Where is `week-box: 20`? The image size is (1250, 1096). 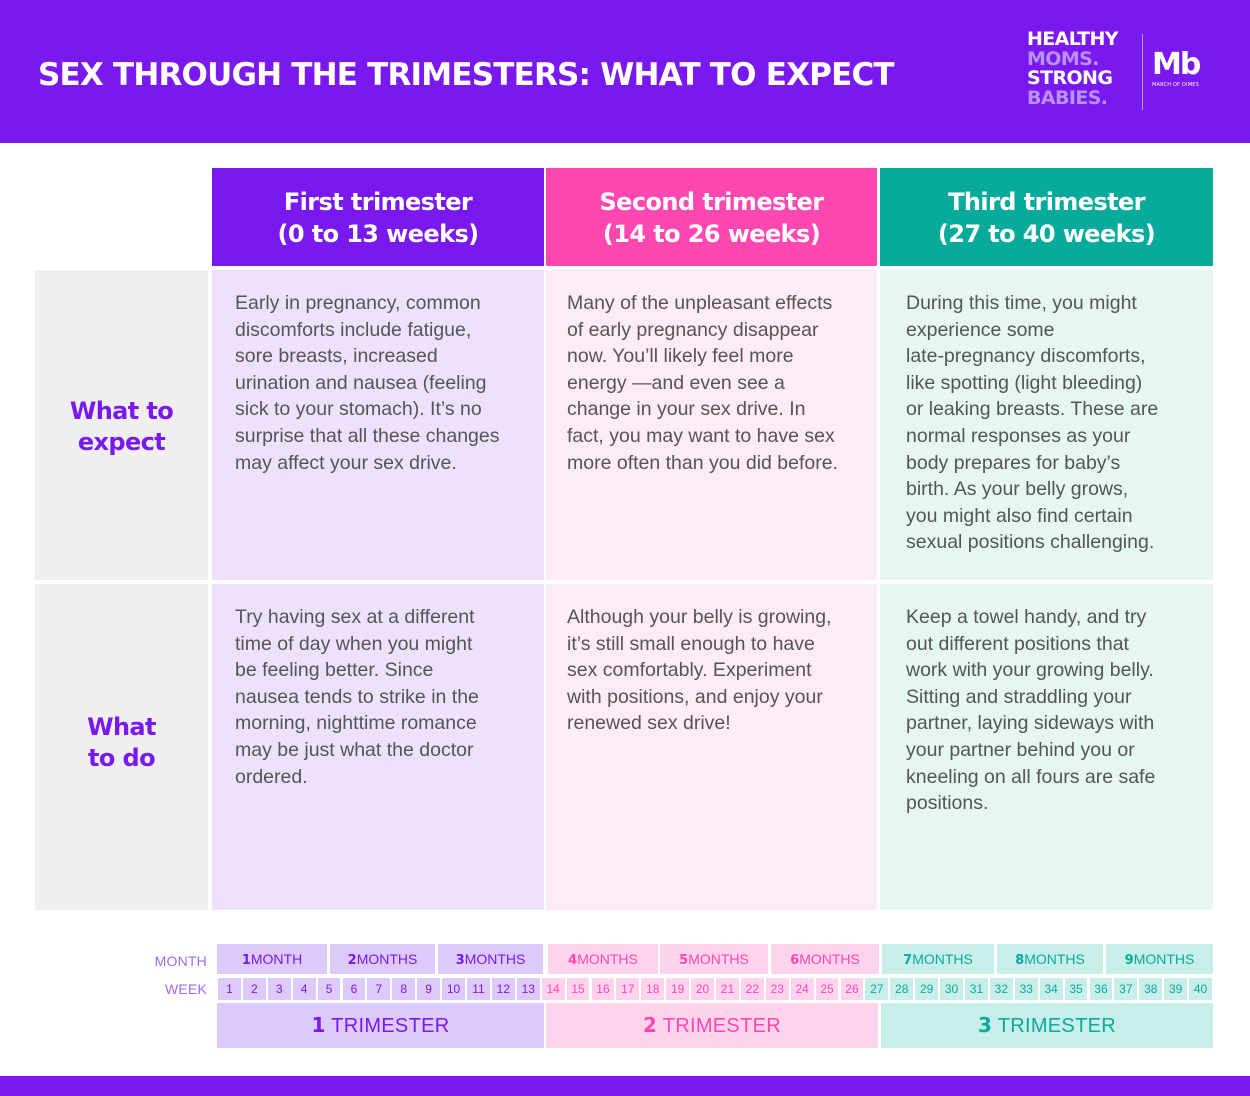
week-box: 20 is located at coordinates (702, 989).